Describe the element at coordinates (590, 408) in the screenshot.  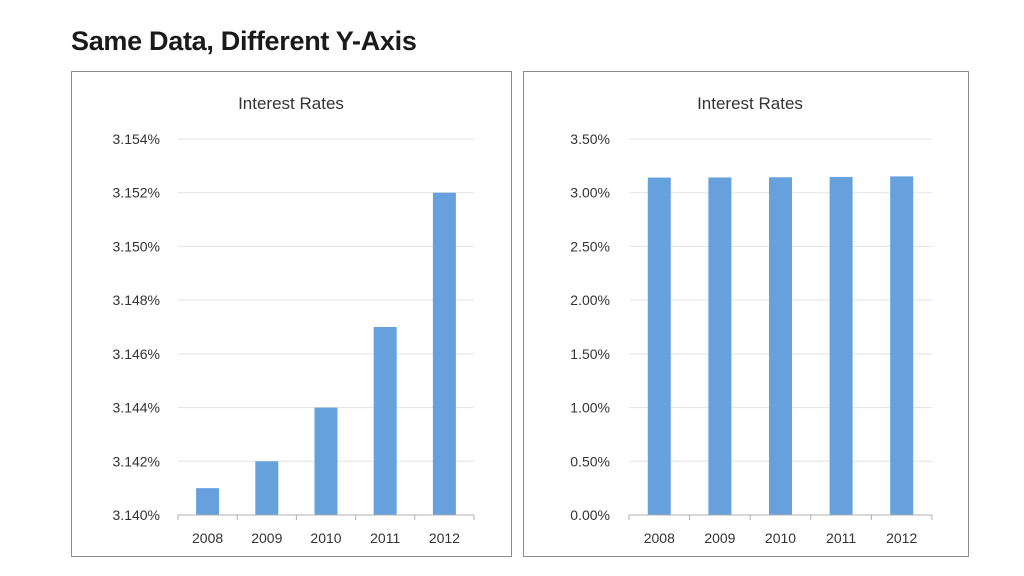
I see `y-tick-label: 1.00%` at that location.